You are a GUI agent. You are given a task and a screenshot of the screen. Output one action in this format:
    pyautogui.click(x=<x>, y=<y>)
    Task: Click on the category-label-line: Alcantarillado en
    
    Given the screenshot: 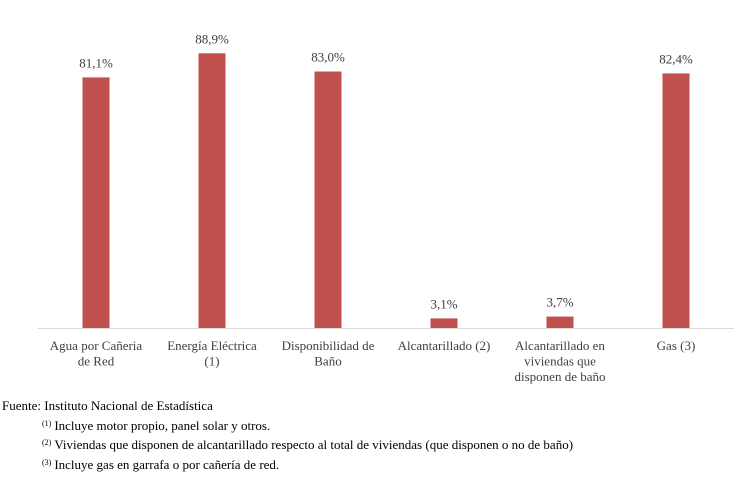 What is the action you would take?
    pyautogui.click(x=560, y=345)
    